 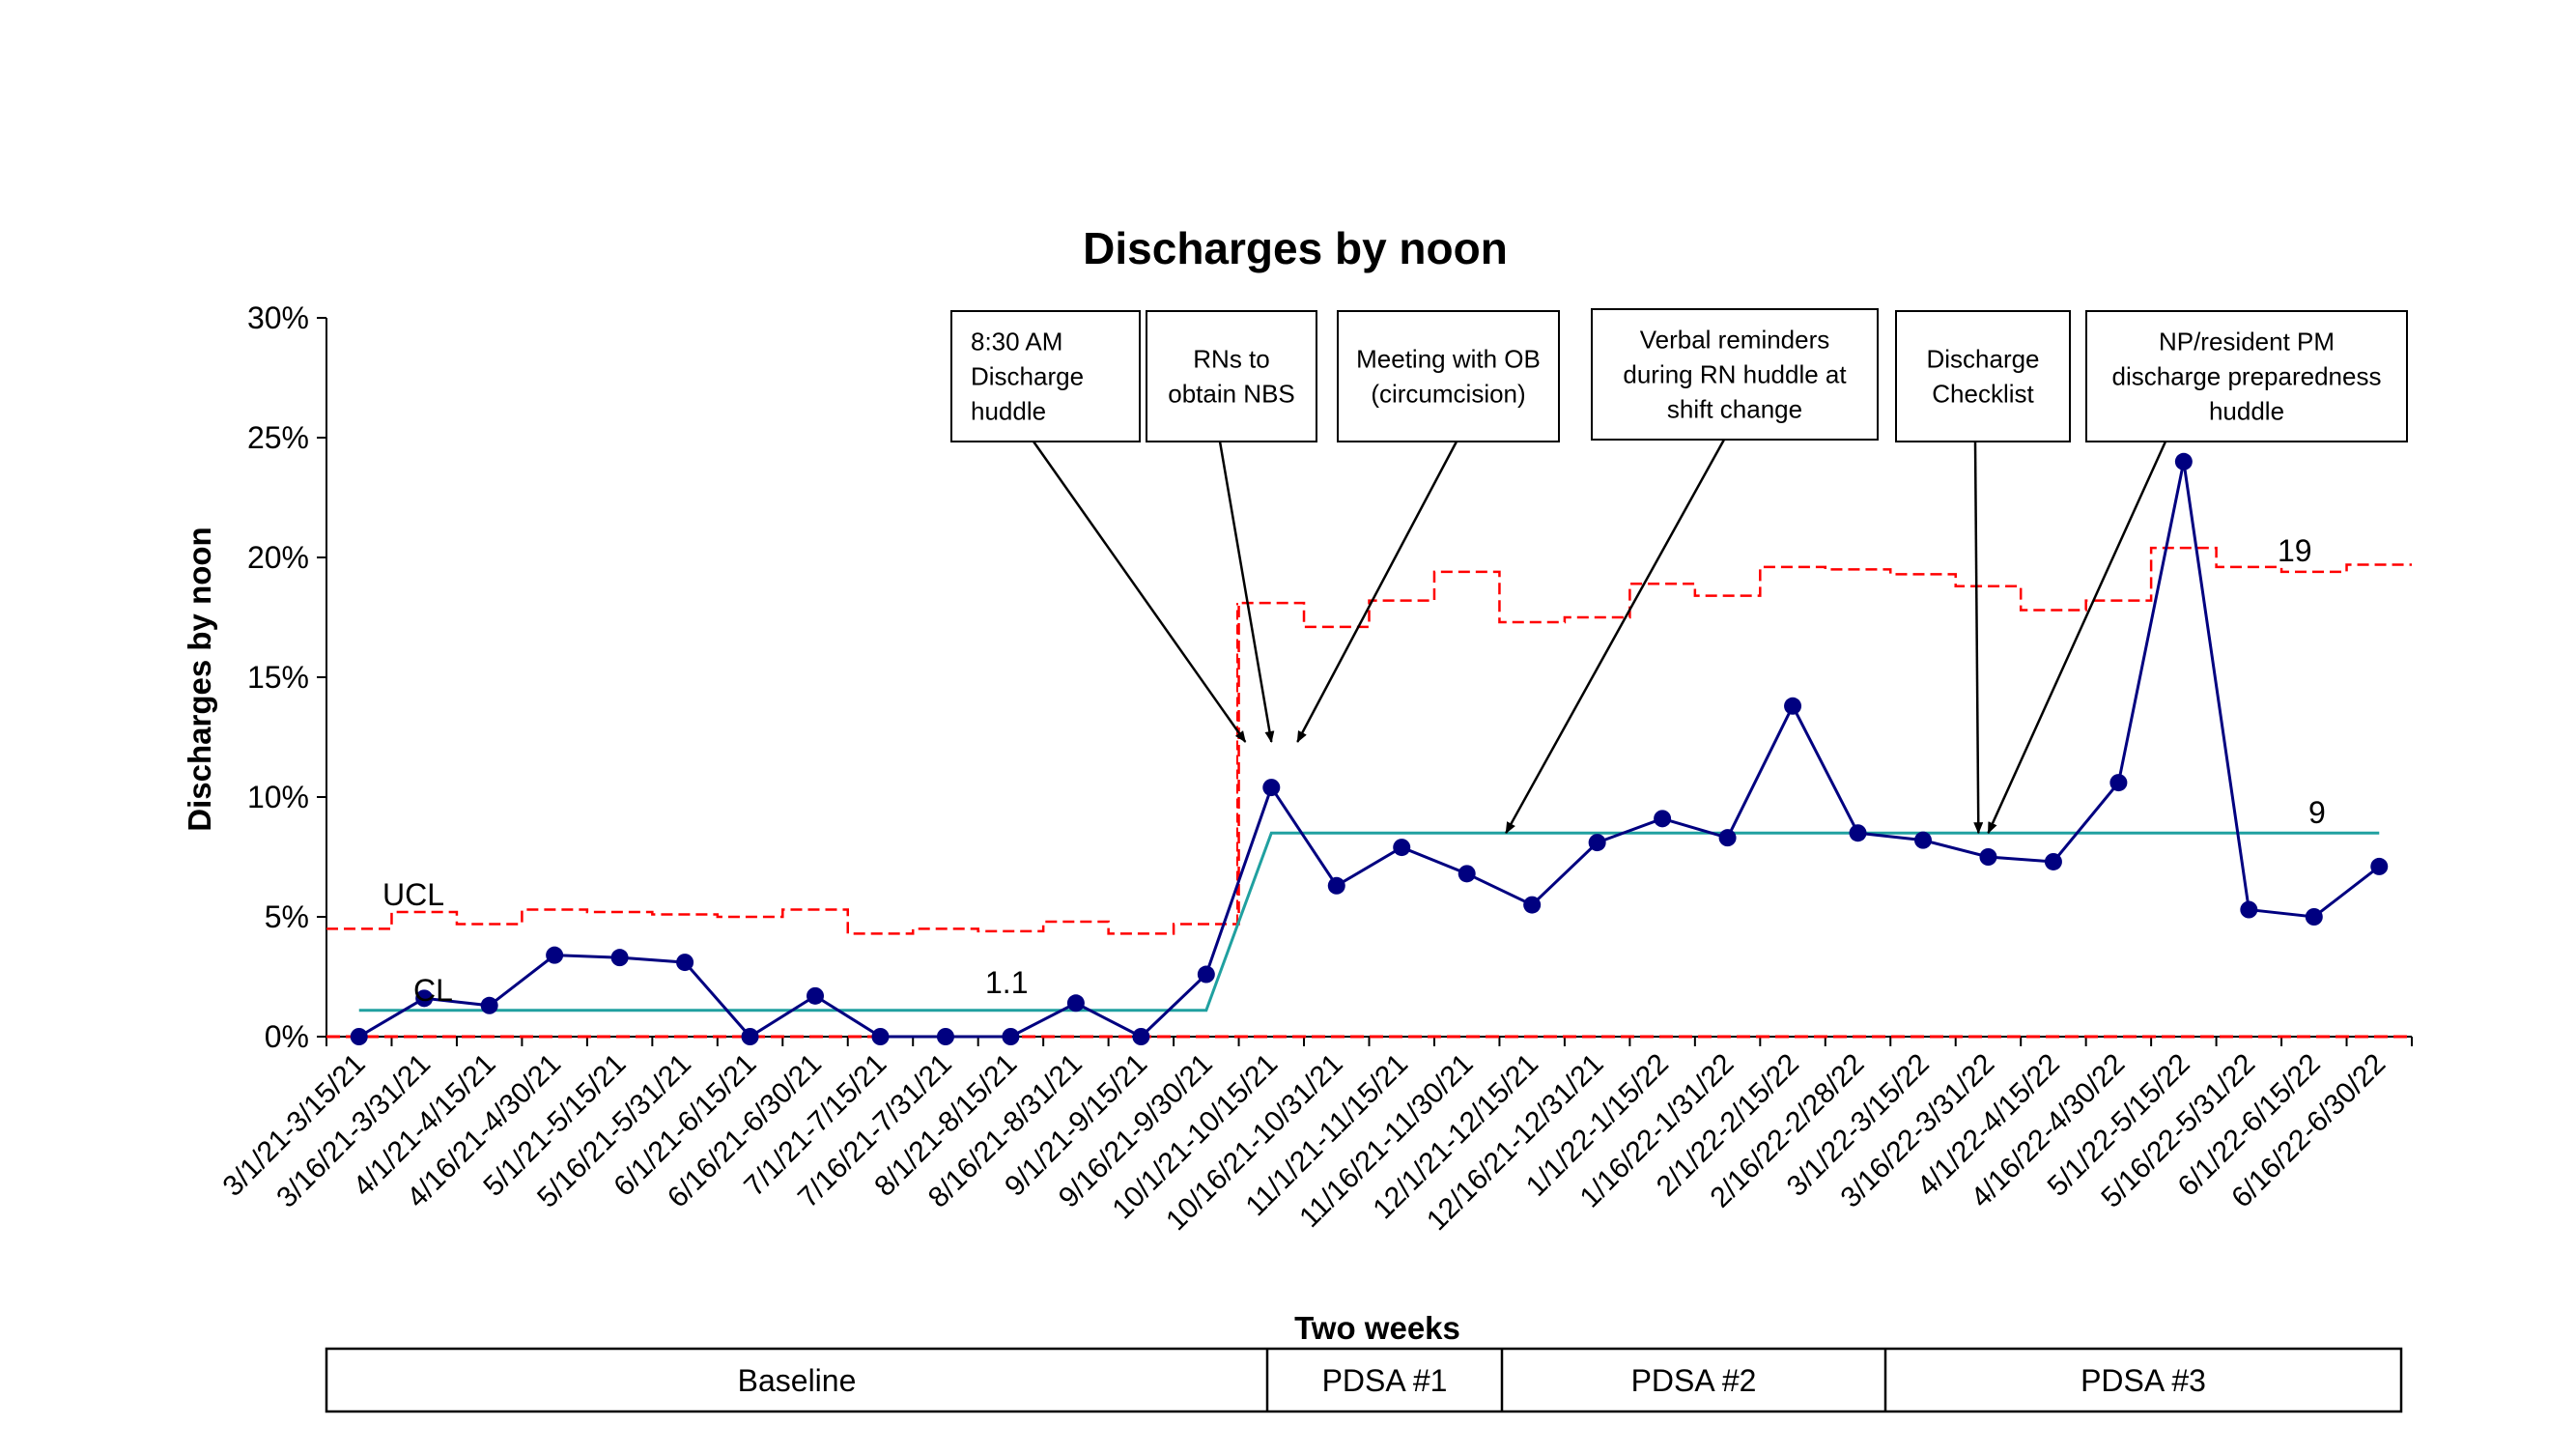 What do you see at coordinates (2295, 551) in the screenshot?
I see `shifted-ucl-value-label: 19` at bounding box center [2295, 551].